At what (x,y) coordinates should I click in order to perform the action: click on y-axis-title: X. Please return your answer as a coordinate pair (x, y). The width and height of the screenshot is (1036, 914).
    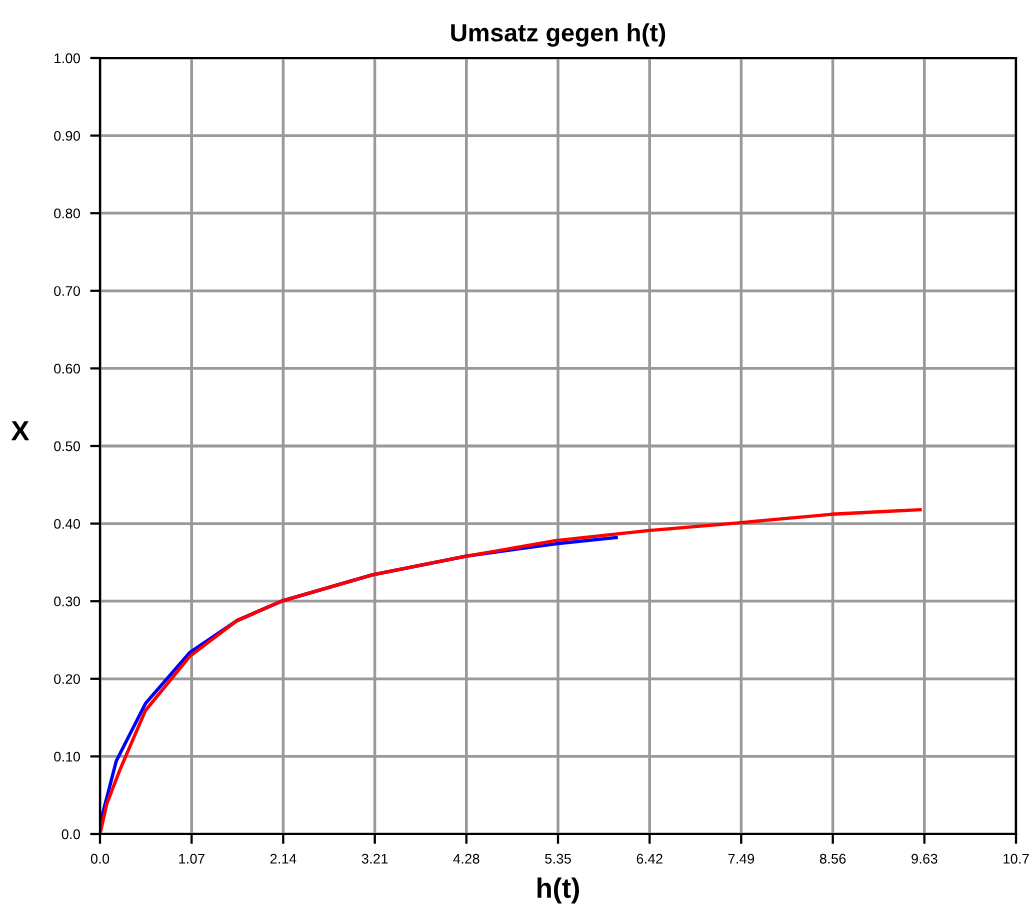
    Looking at the image, I should click on (20, 431).